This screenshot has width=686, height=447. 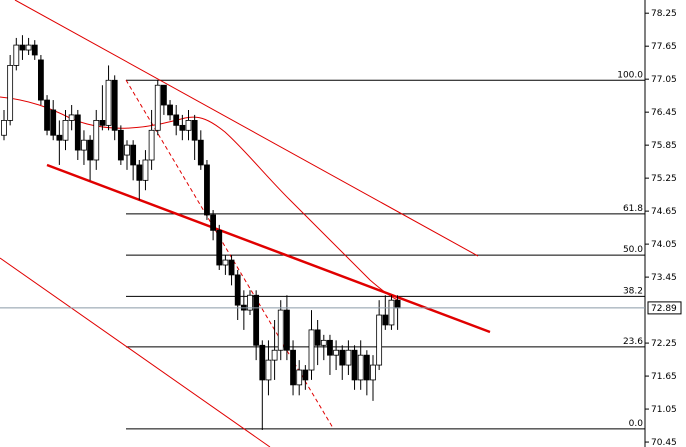 What do you see at coordinates (664, 278) in the screenshot?
I see `y-tick-label: 73.45` at bounding box center [664, 278].